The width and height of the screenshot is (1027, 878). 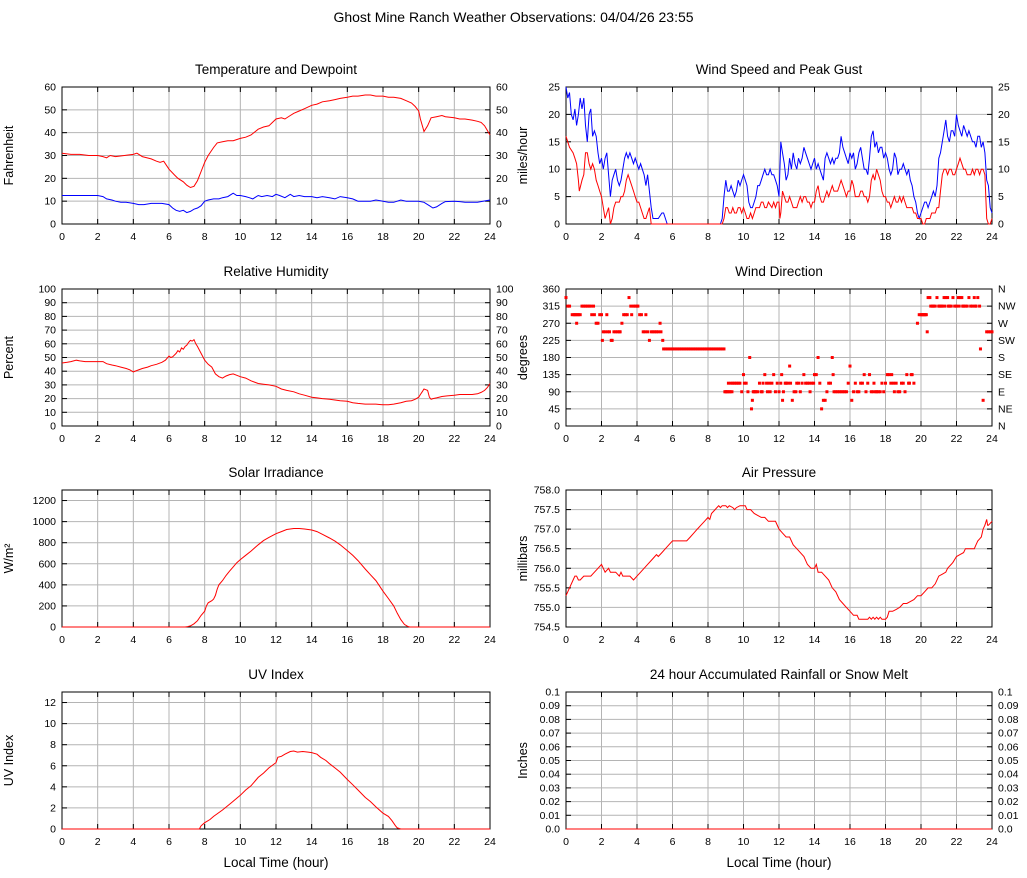 I want to click on svg-text: 600, so click(x=47, y=564).